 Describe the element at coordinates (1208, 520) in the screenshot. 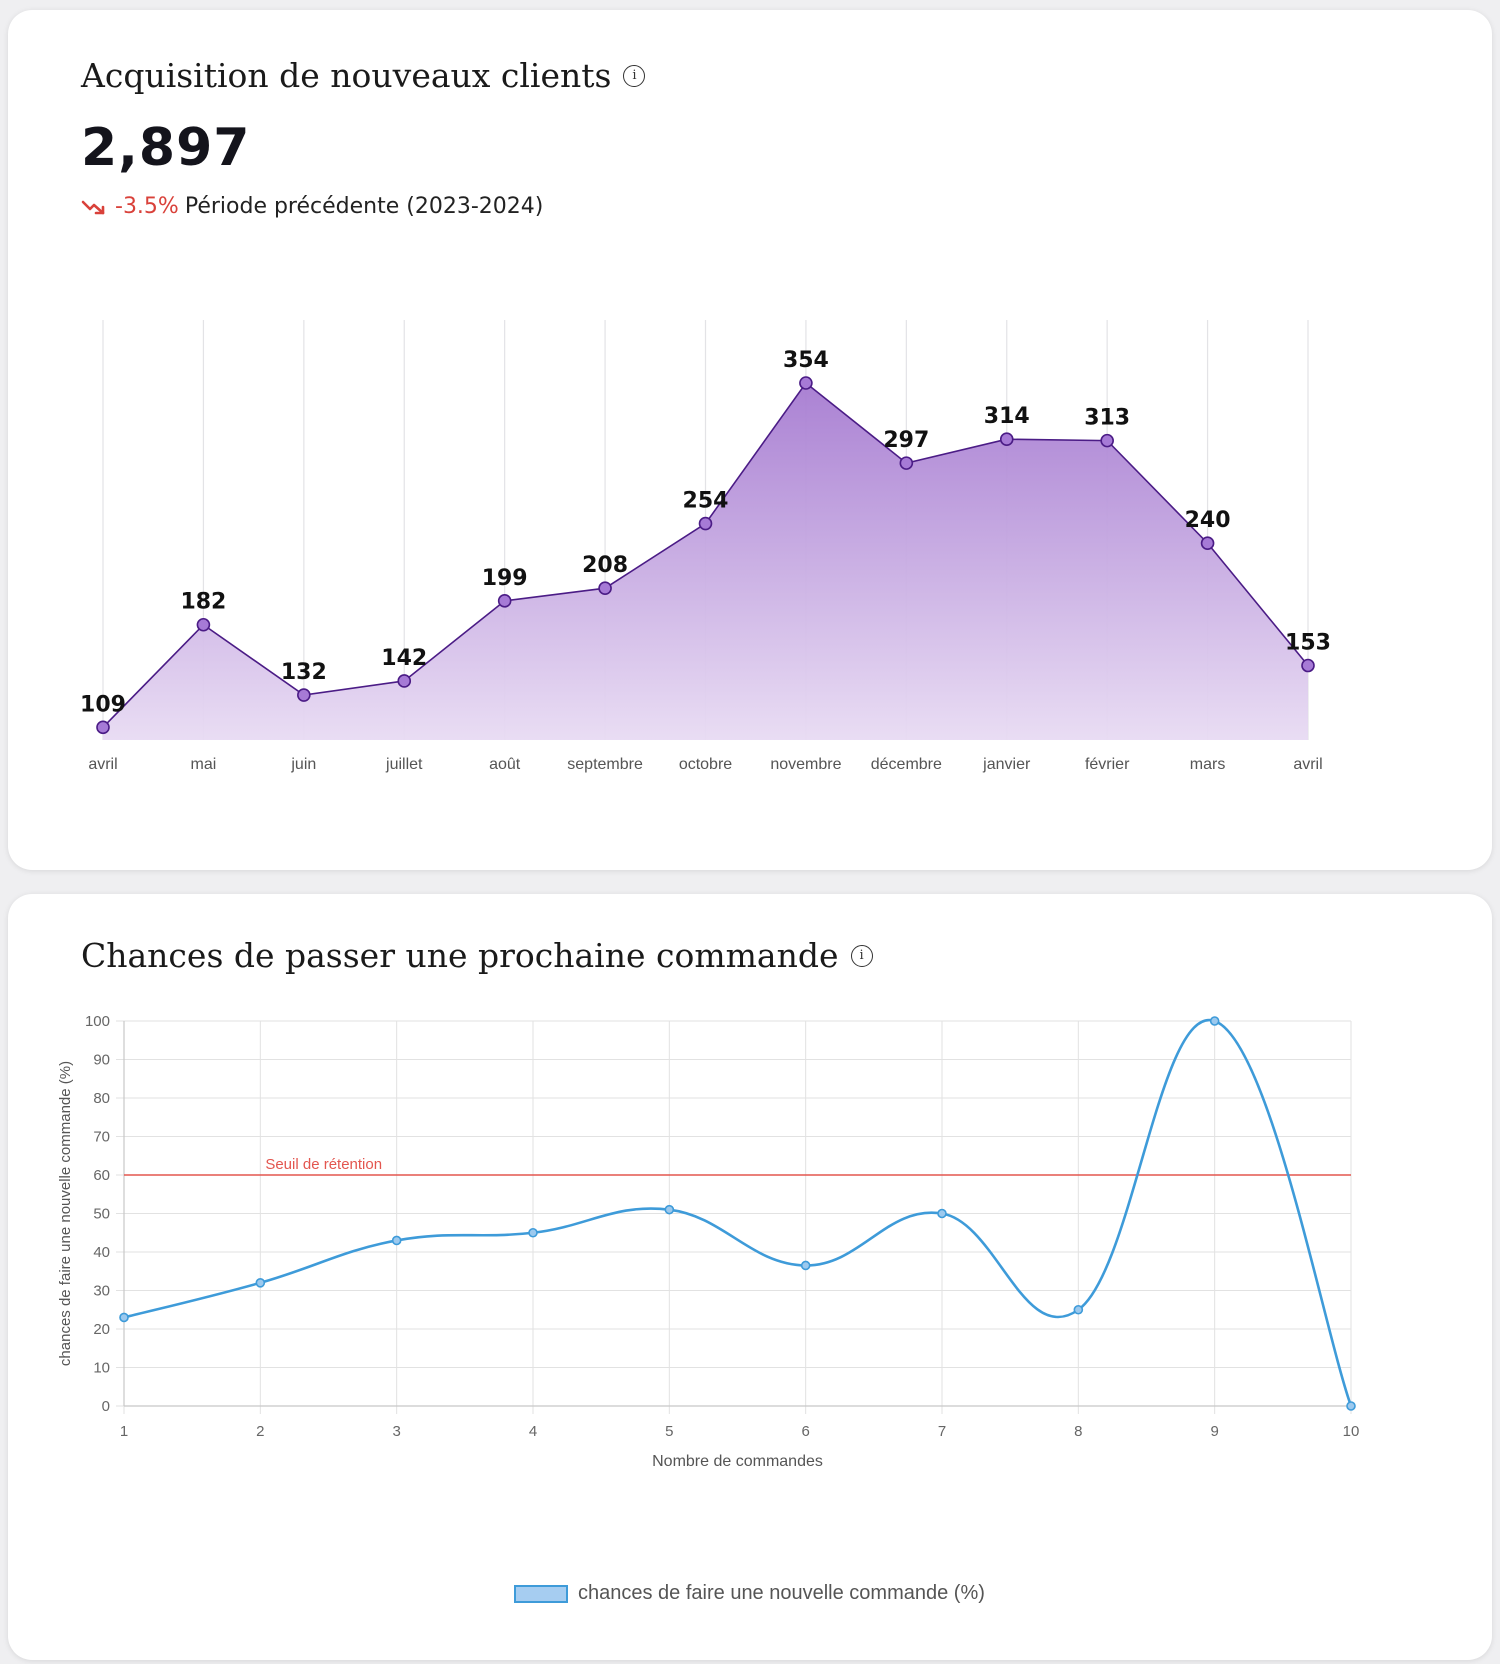

I see `data-label: 240` at that location.